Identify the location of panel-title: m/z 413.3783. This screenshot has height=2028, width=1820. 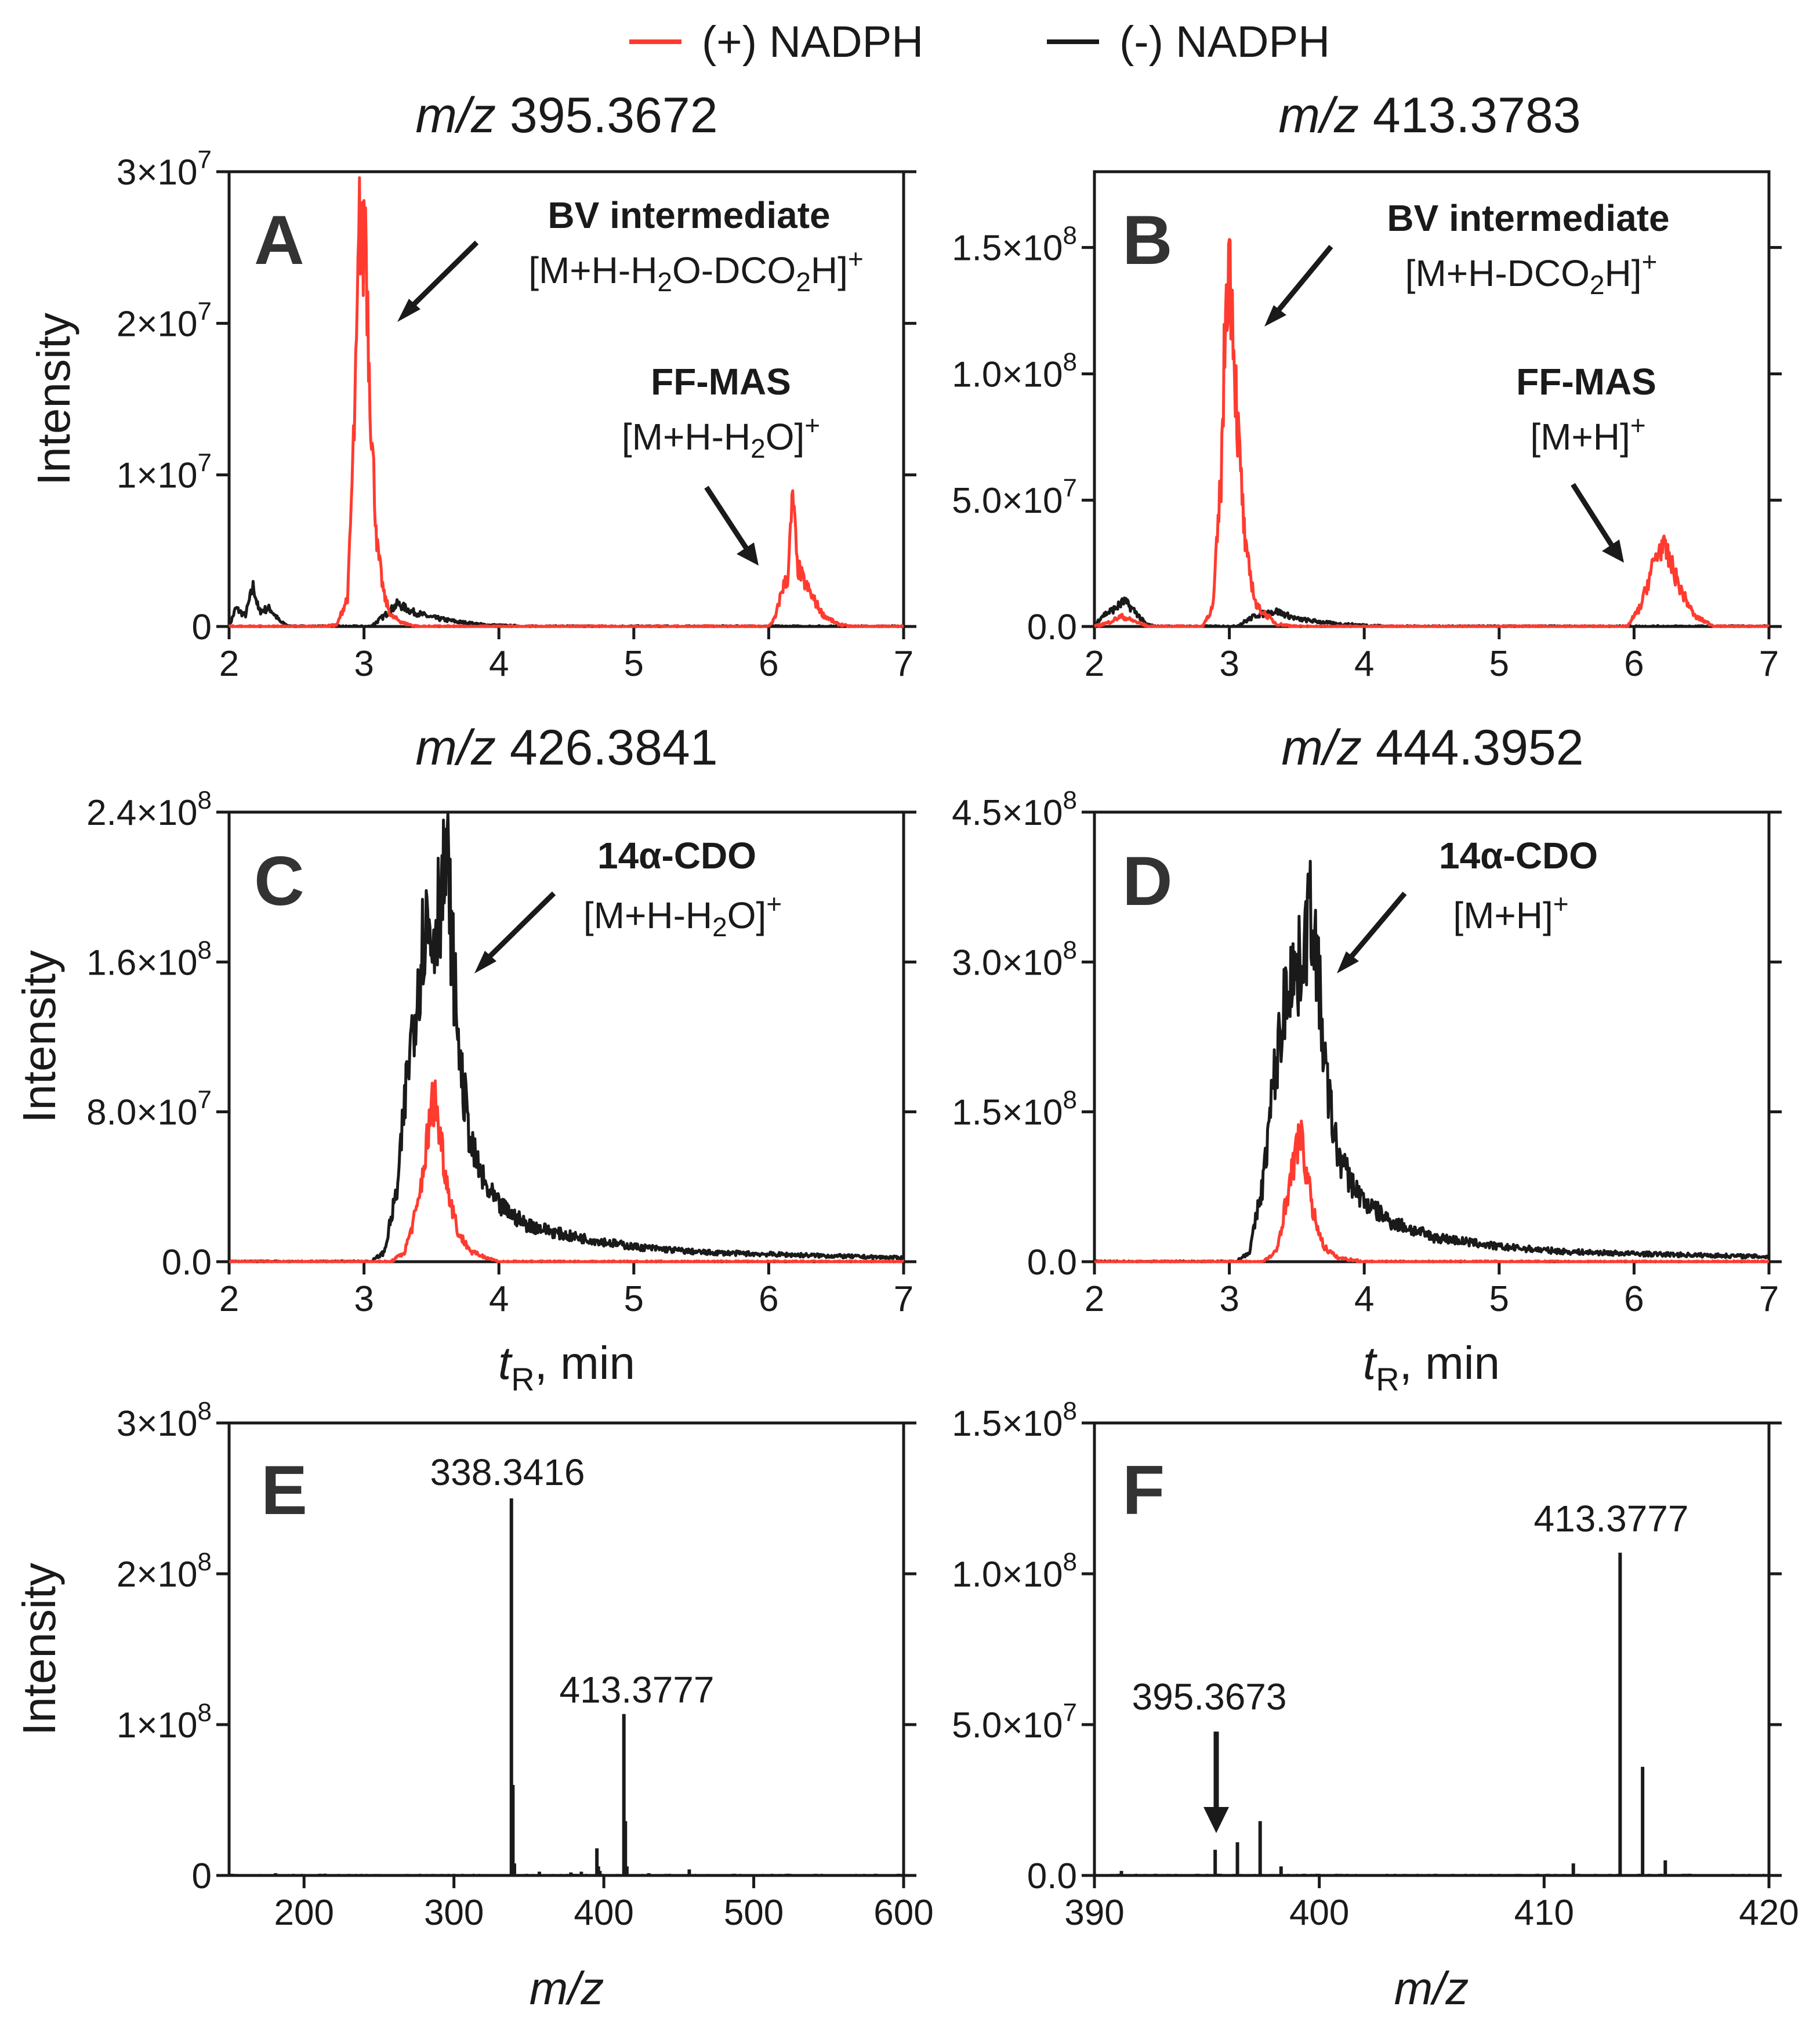
(1429, 115).